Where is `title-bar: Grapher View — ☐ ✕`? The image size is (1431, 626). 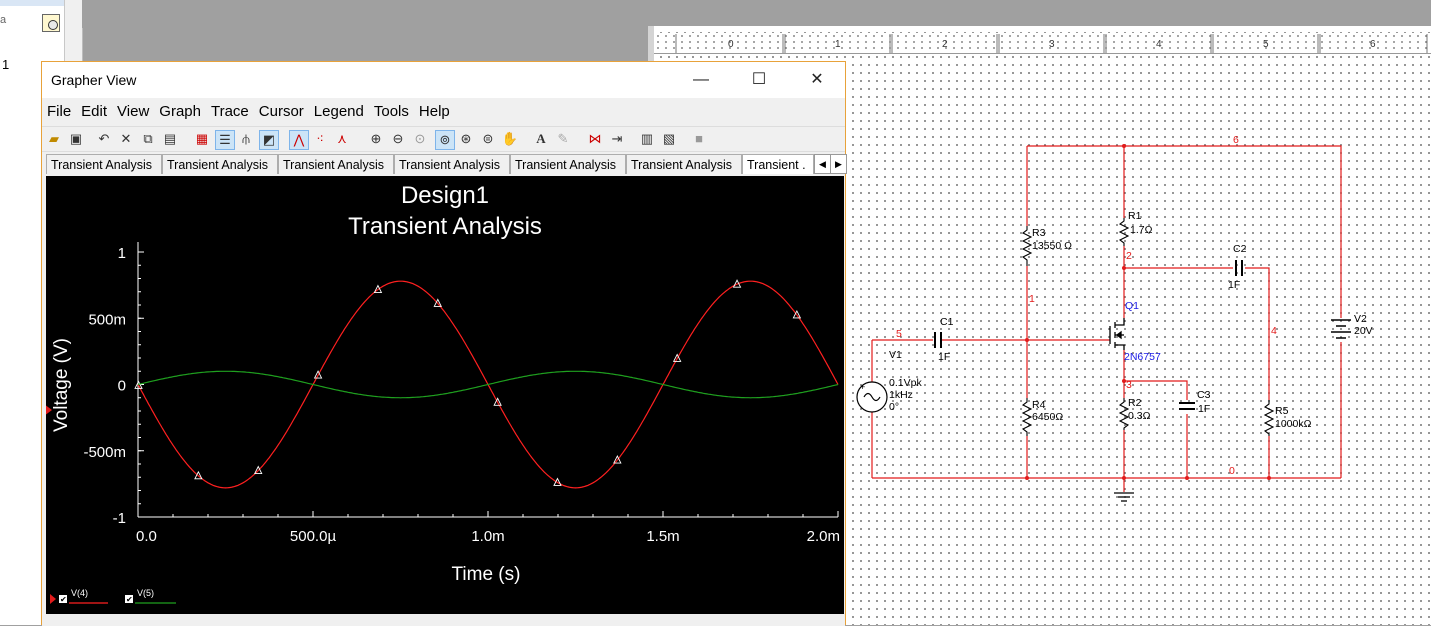 title-bar: Grapher View — ☐ ✕ is located at coordinates (443, 80).